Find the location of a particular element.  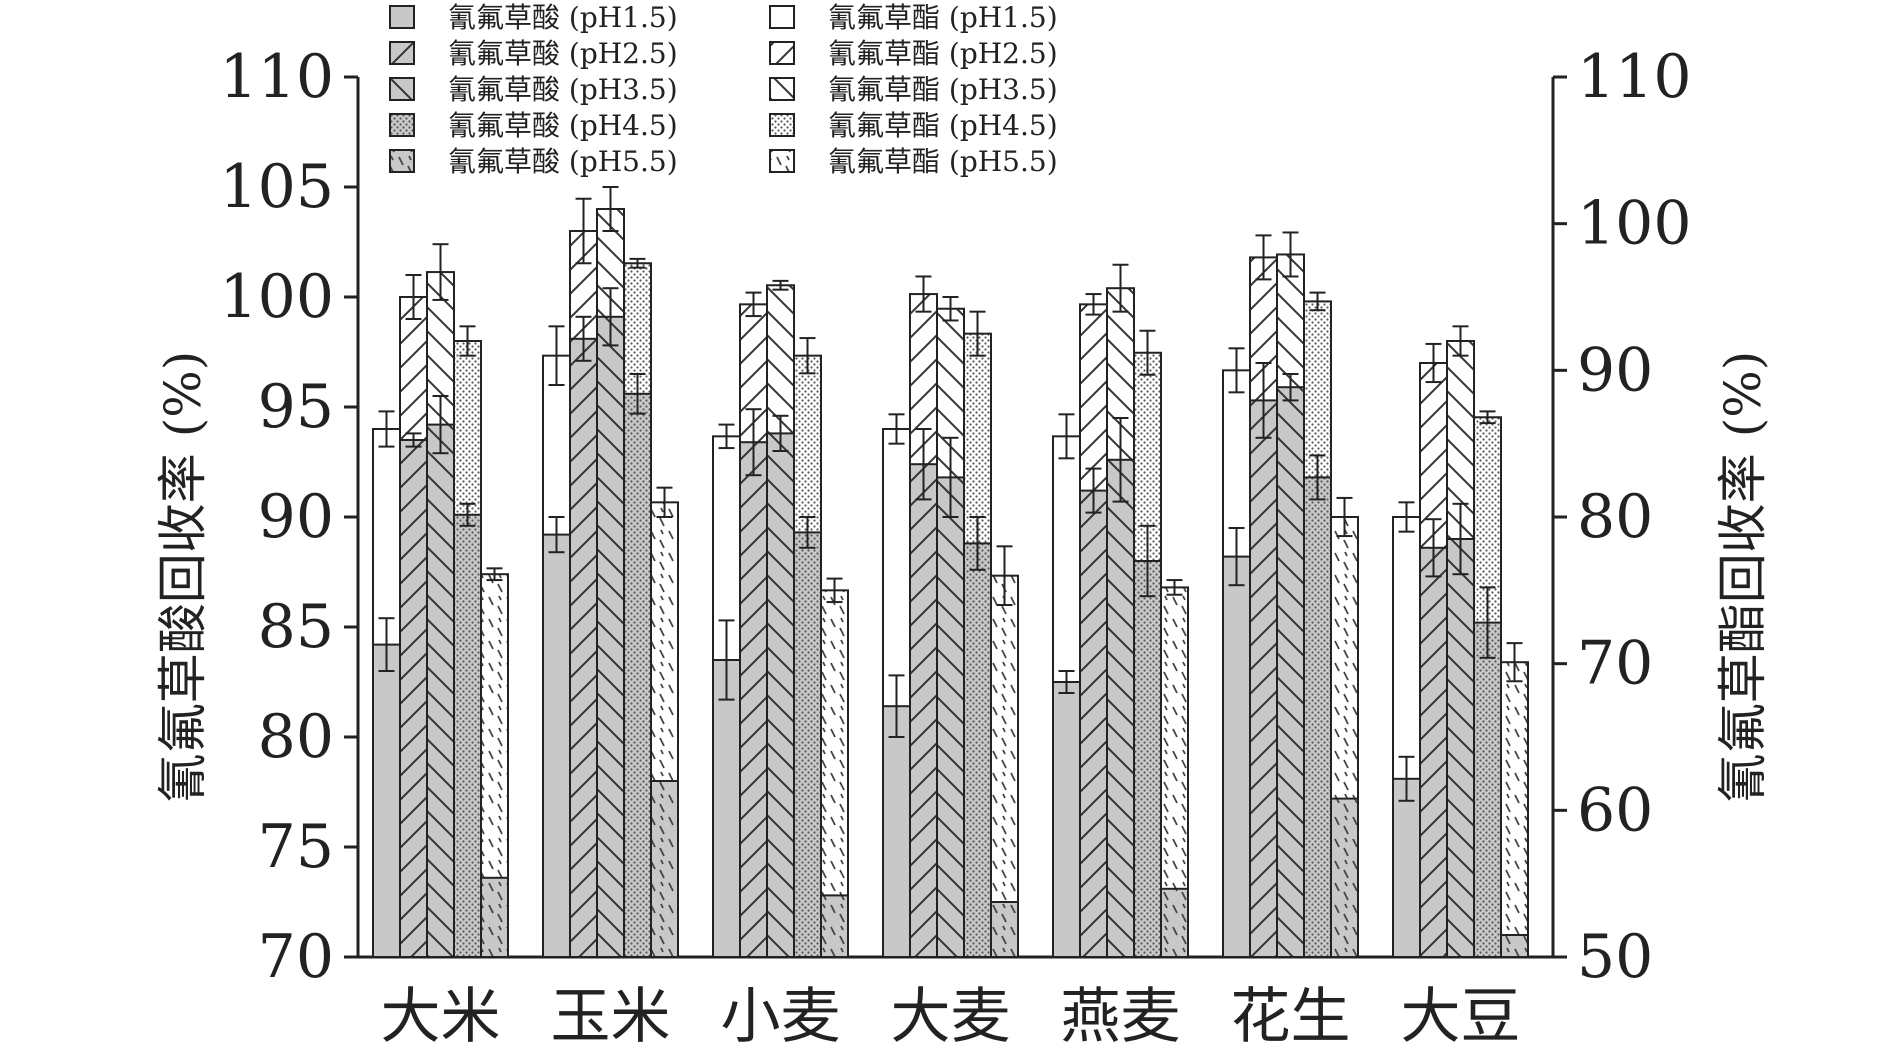

y-tick-label-left: 80 is located at coordinates (296, 737).